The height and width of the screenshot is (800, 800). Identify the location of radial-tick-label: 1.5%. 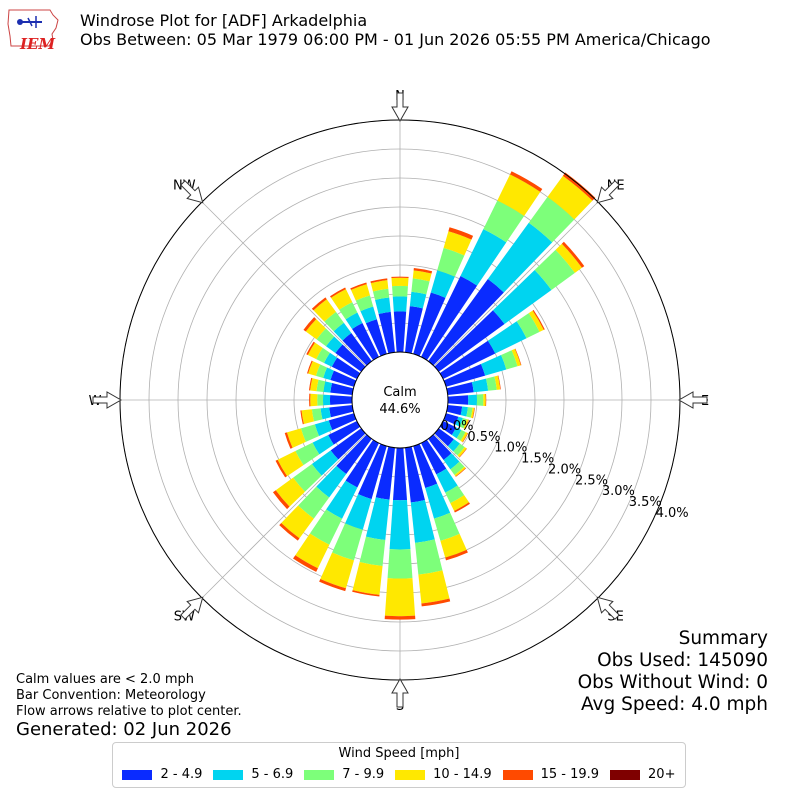
(537, 459).